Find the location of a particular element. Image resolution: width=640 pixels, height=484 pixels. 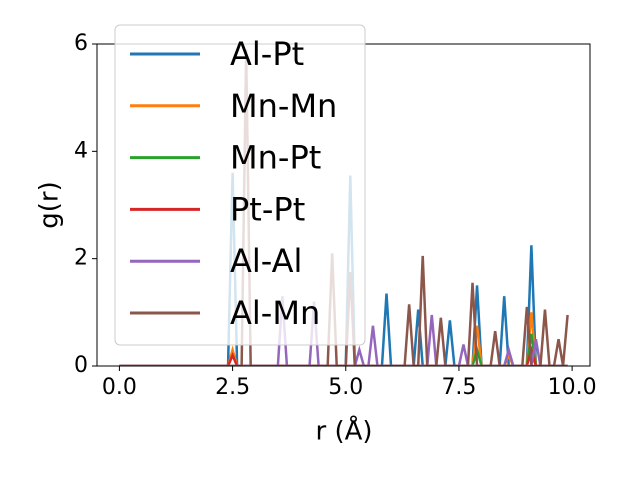

x-tick-label: 7.5 is located at coordinates (458, 387).